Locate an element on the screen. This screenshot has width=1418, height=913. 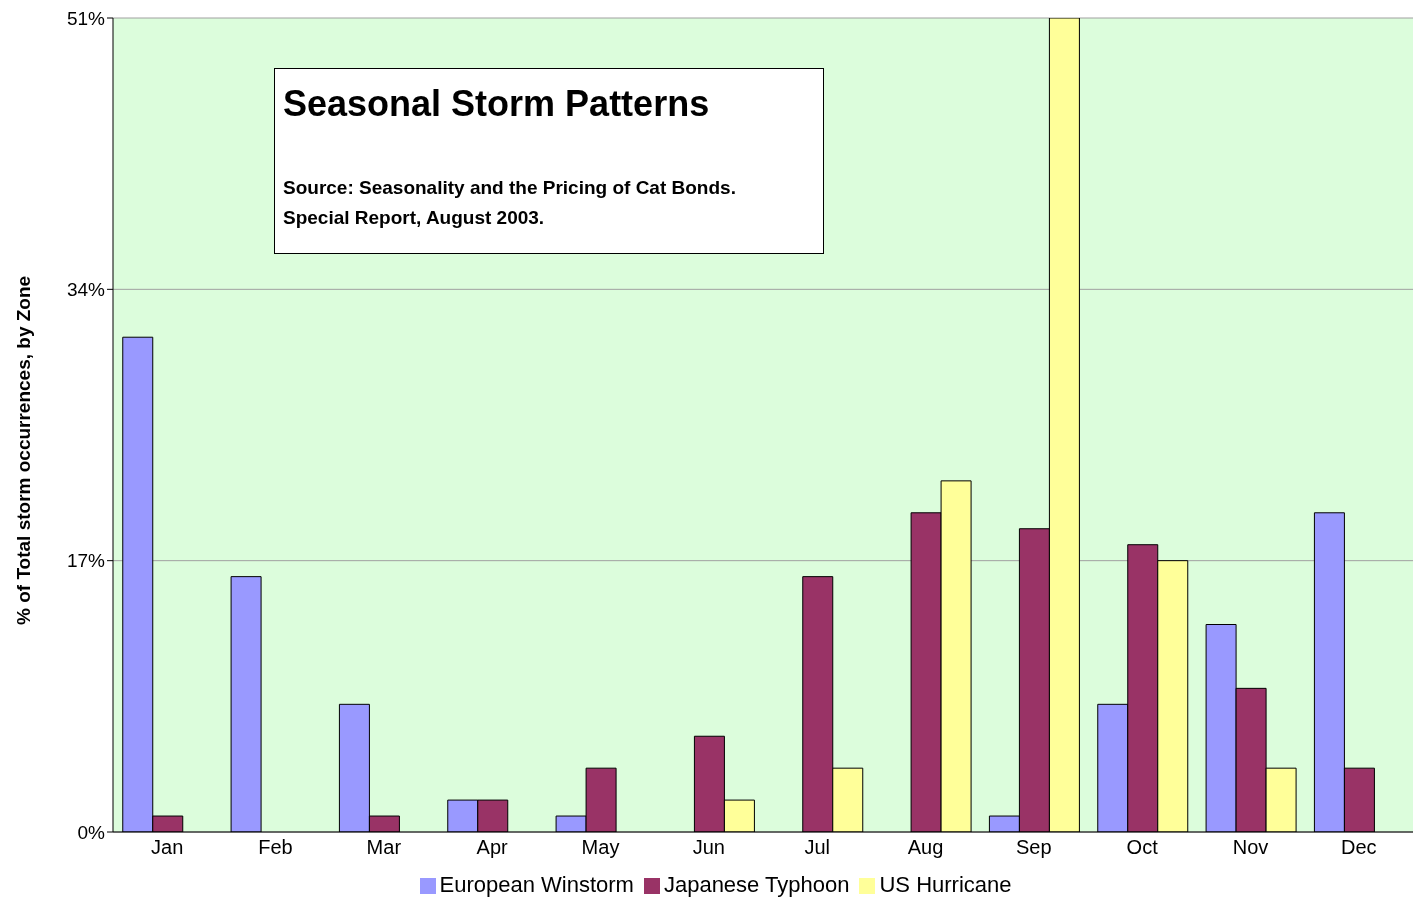
x-tick-label: Jan is located at coordinates (167, 847).